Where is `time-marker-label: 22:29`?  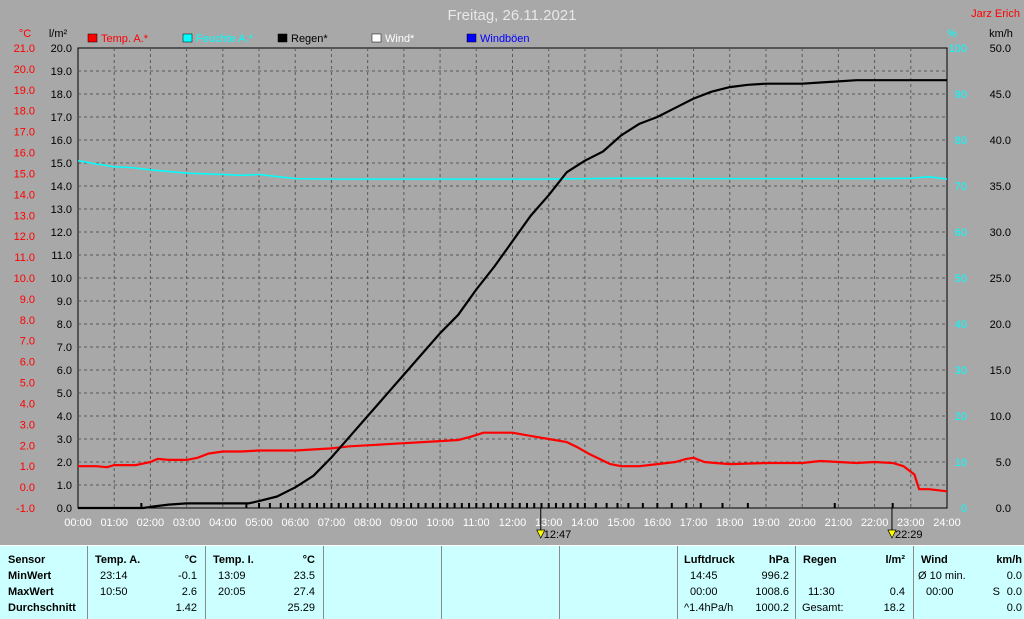
time-marker-label: 22:29 is located at coordinates (909, 535).